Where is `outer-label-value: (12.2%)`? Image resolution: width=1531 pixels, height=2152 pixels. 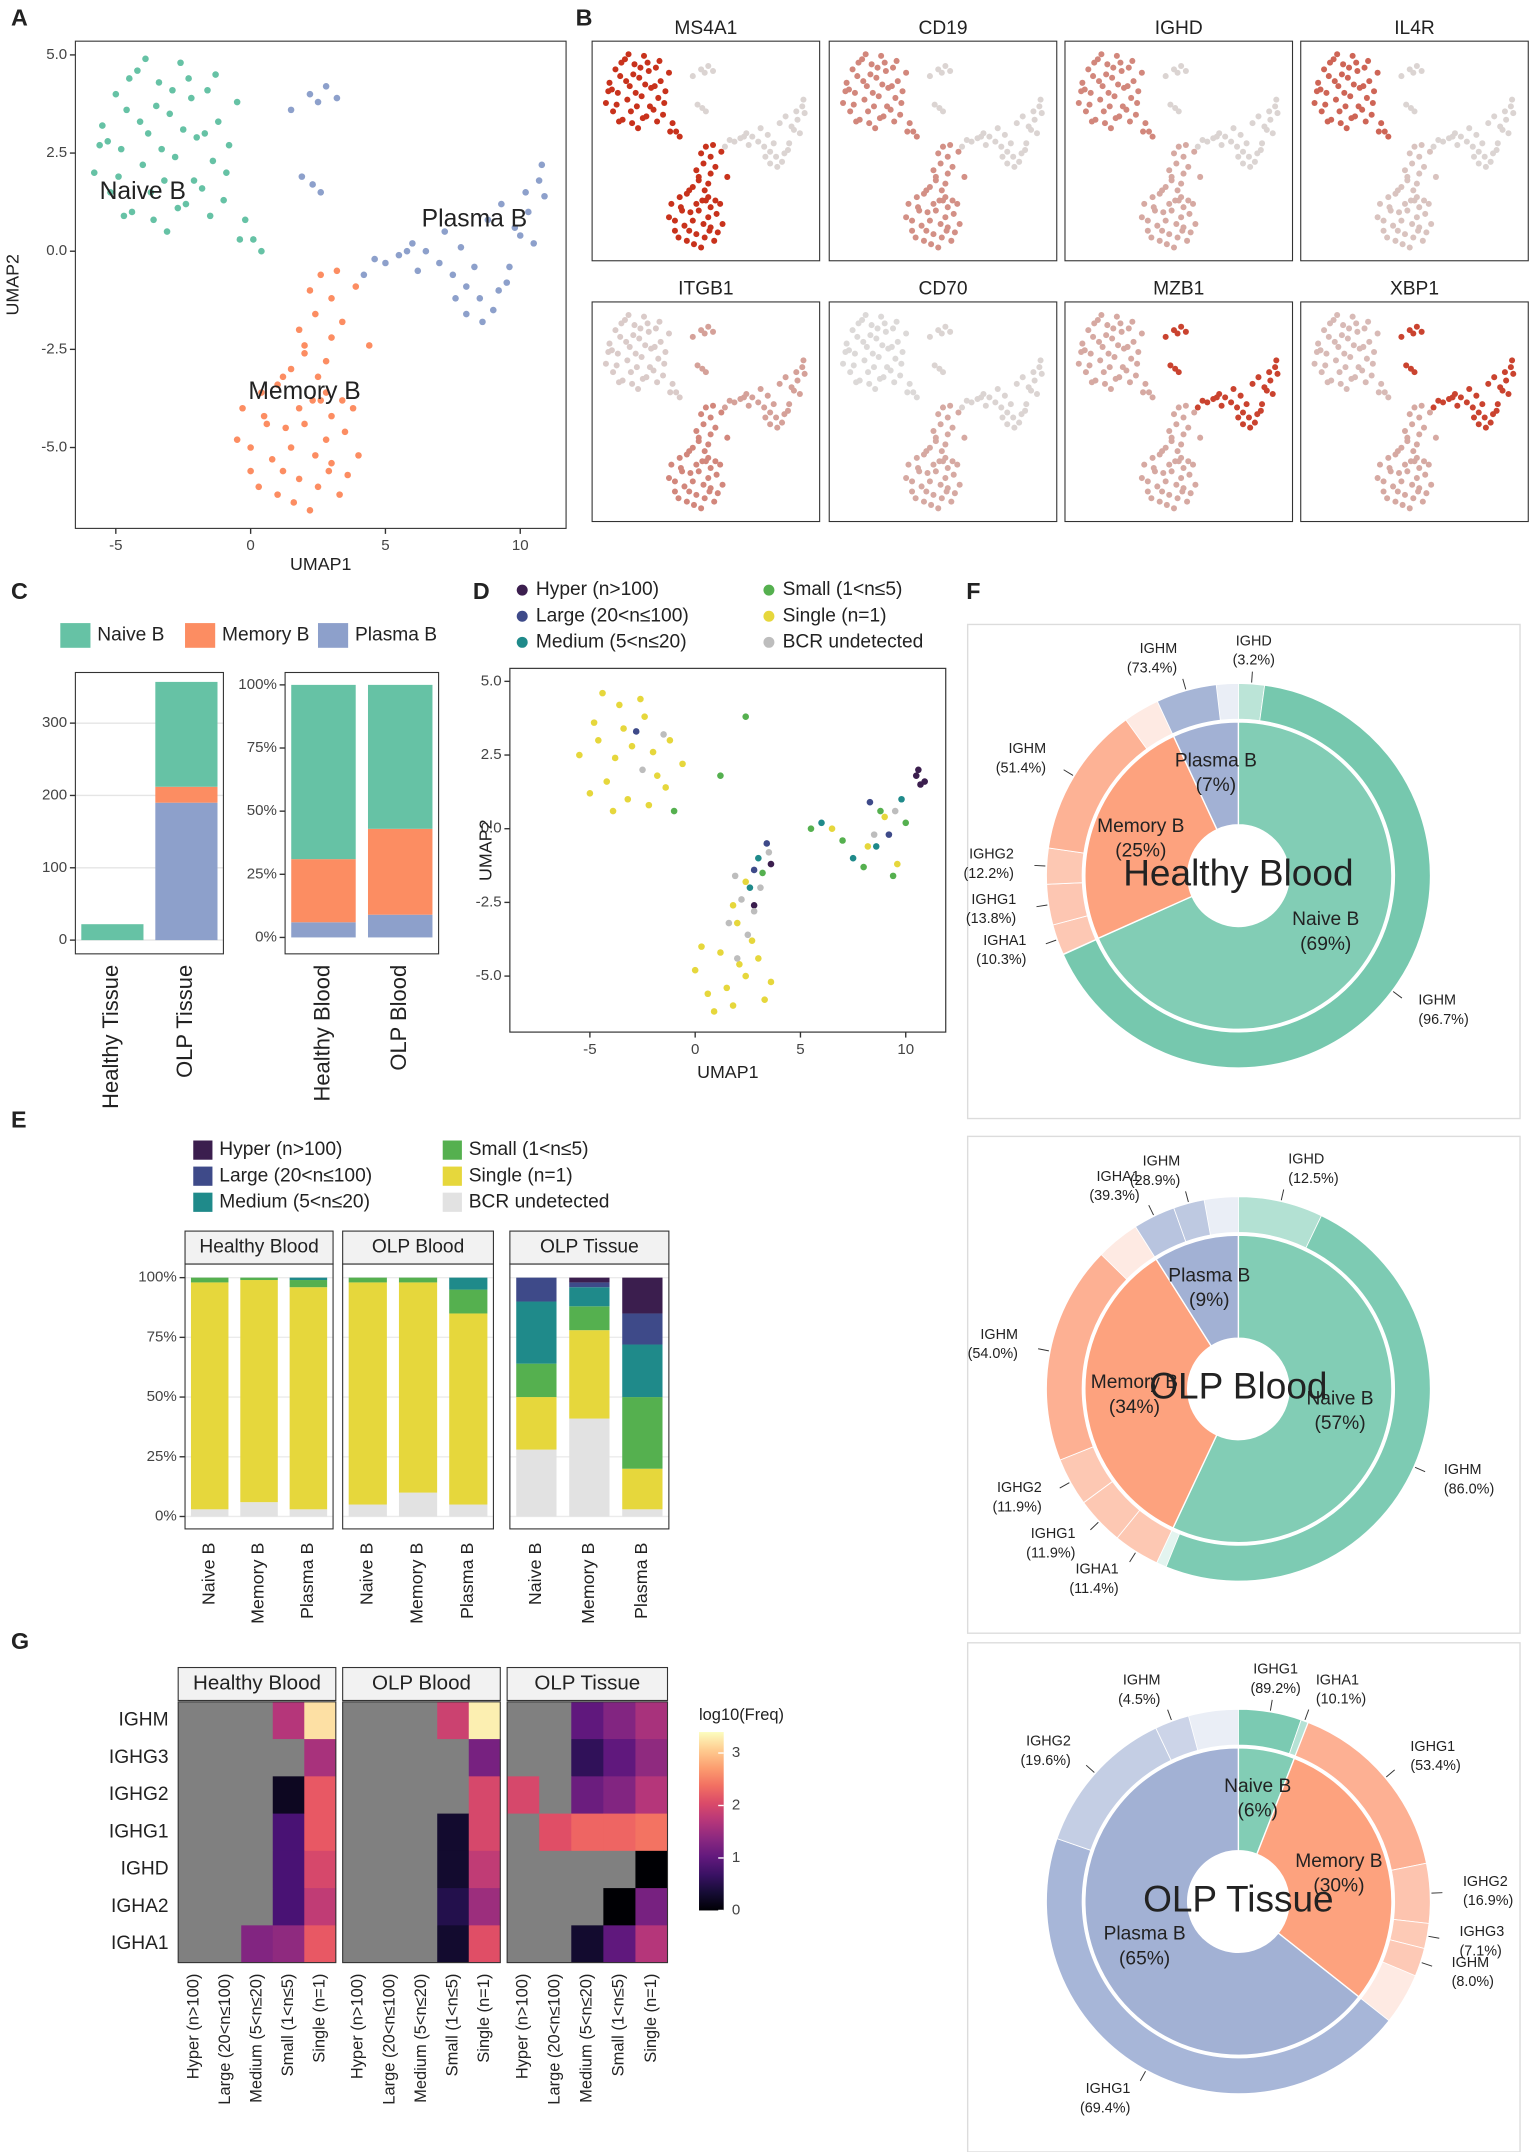
outer-label-value: (12.2%) is located at coordinates (989, 874).